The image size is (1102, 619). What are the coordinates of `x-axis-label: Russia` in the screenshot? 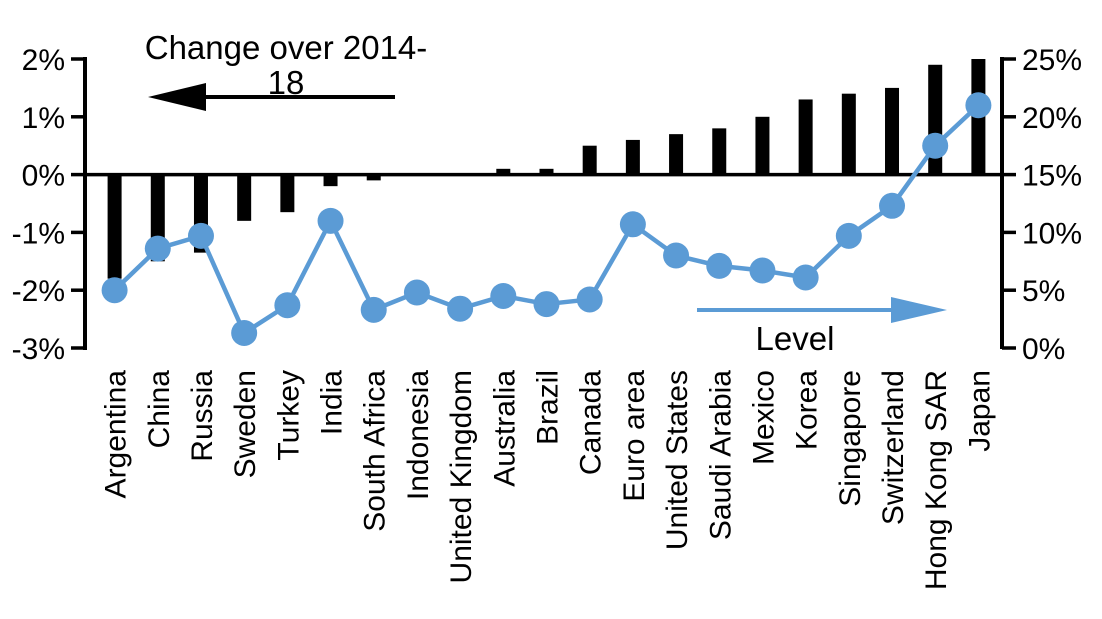 It's located at (202, 416).